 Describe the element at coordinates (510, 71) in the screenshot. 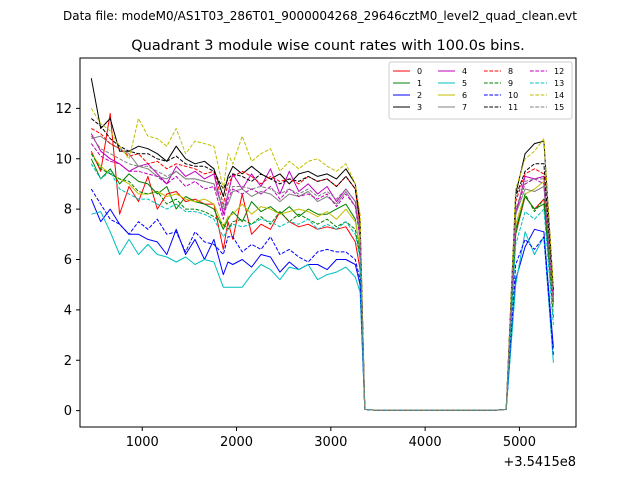

I see `legend-label-8: 8` at that location.